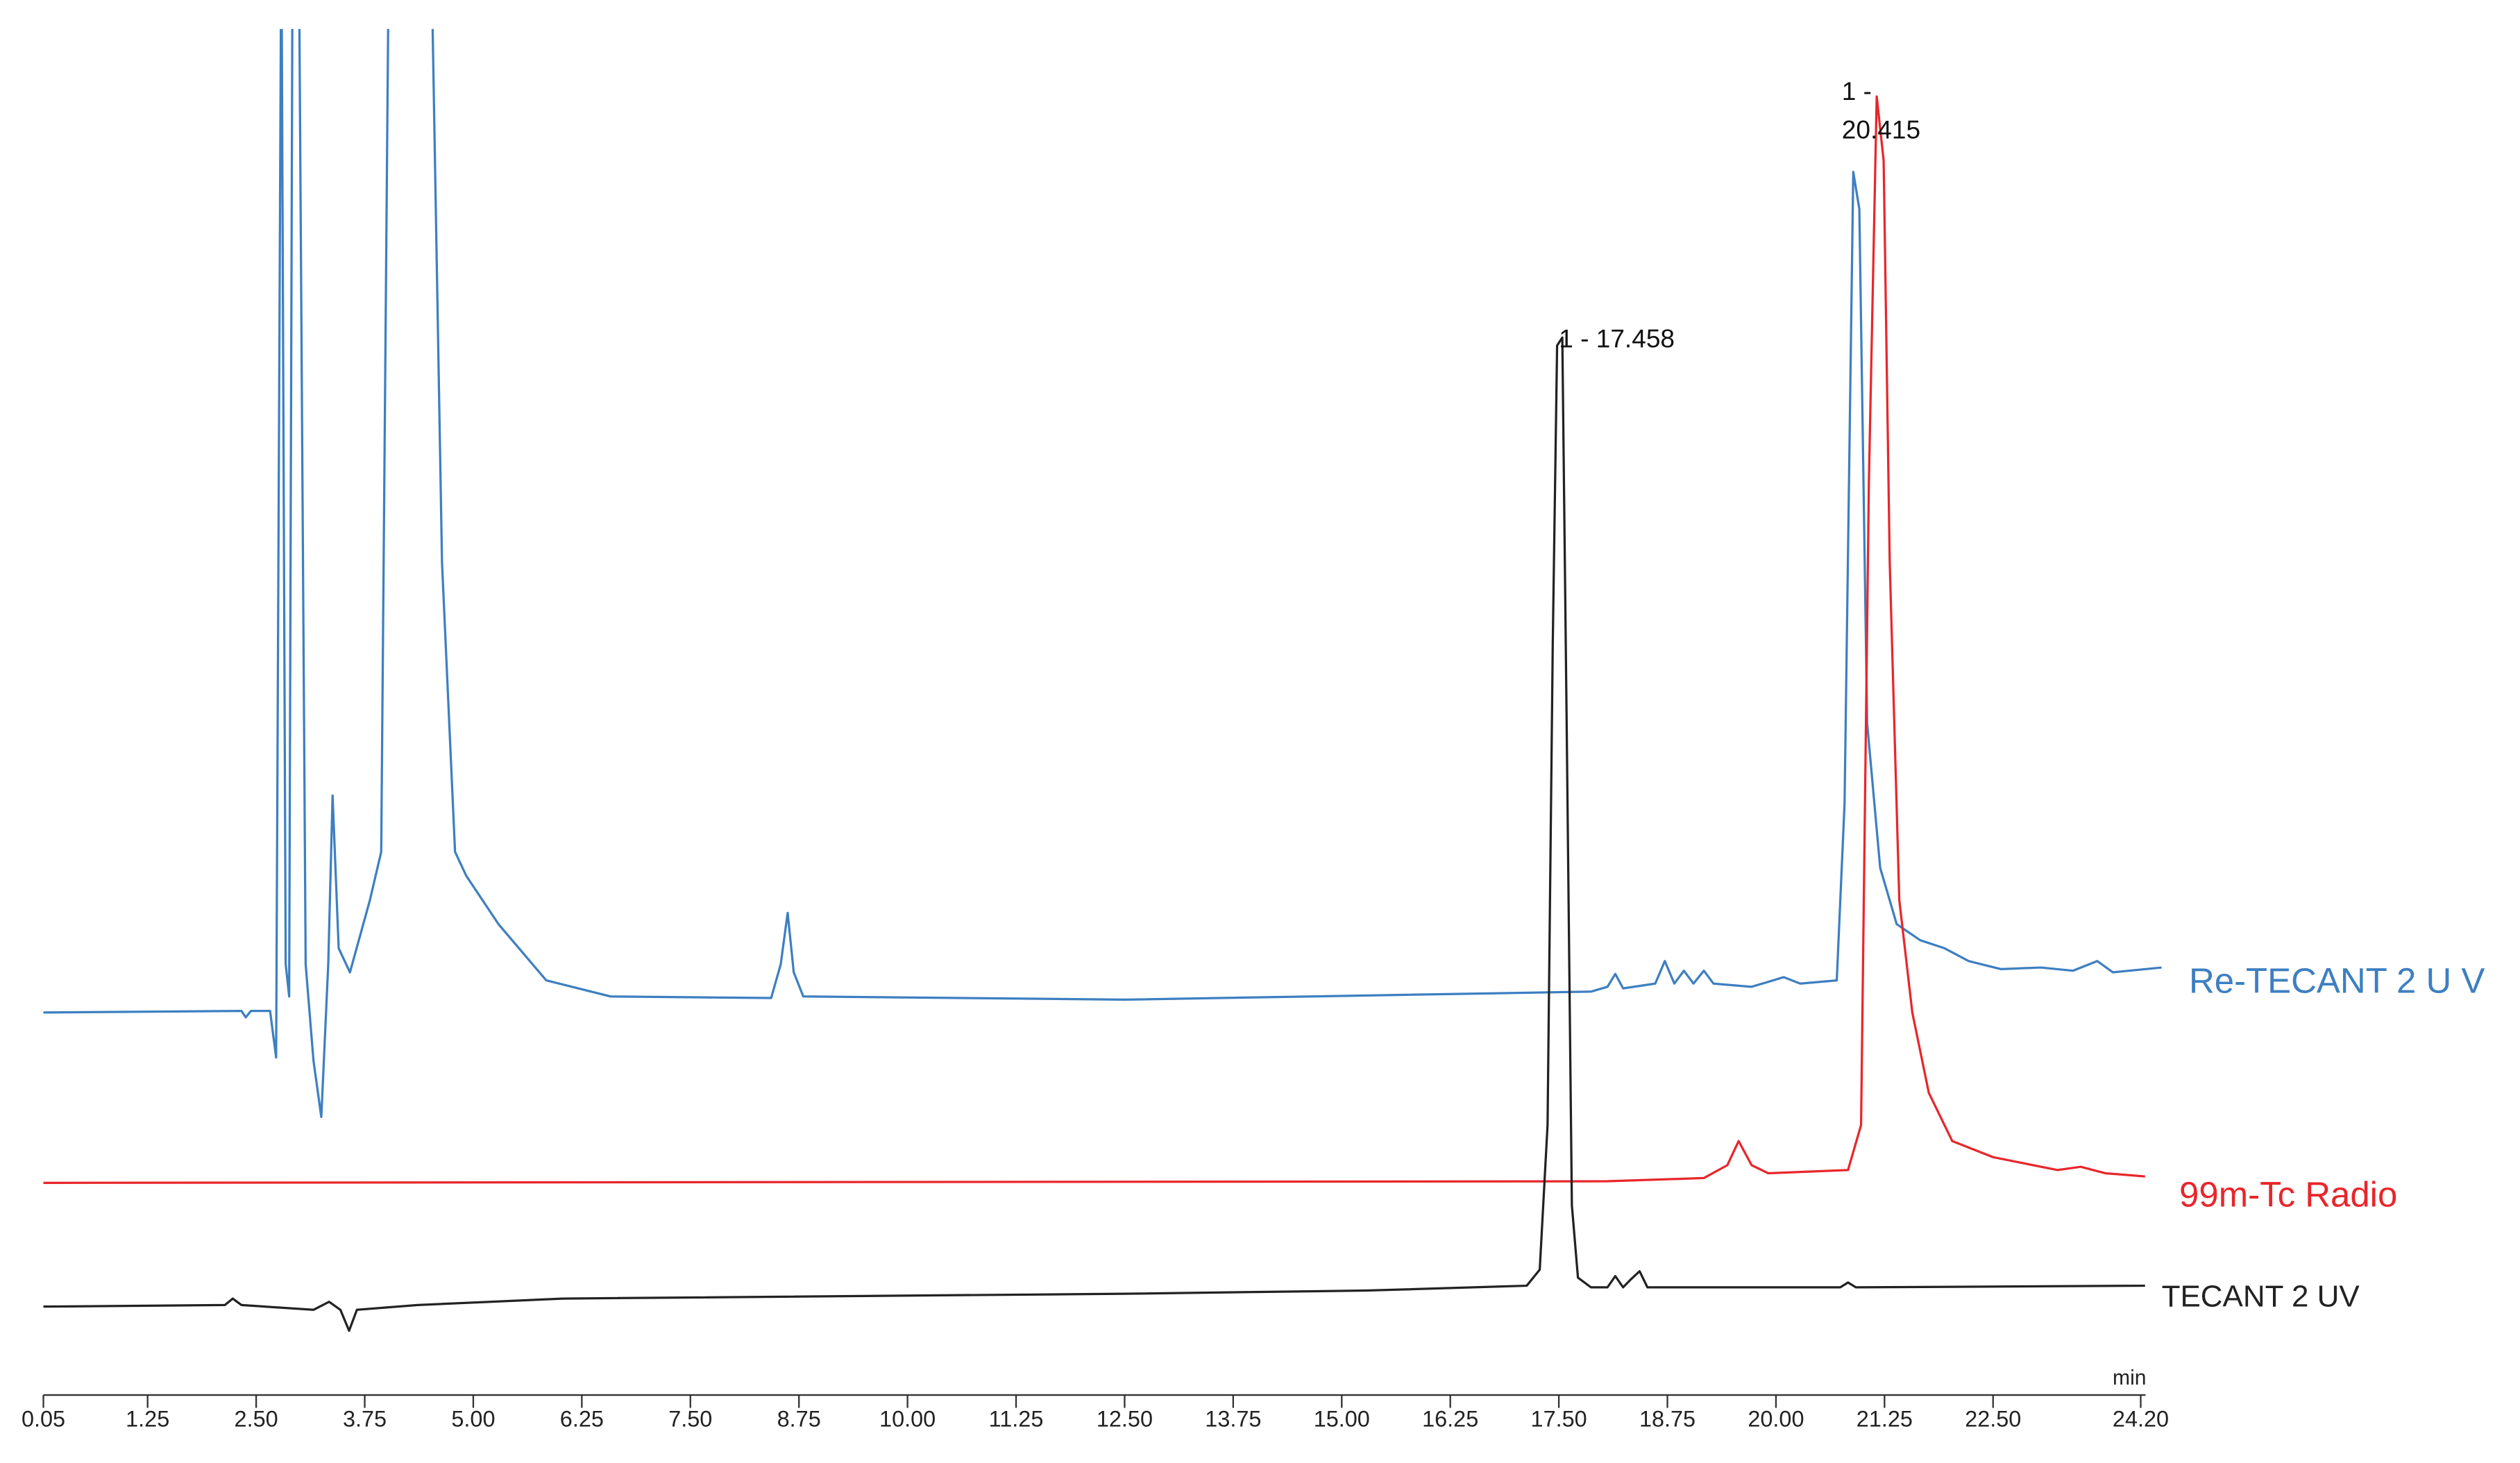 The image size is (2520, 1463). I want to click on x-tick-label: 13.75, so click(1233, 1419).